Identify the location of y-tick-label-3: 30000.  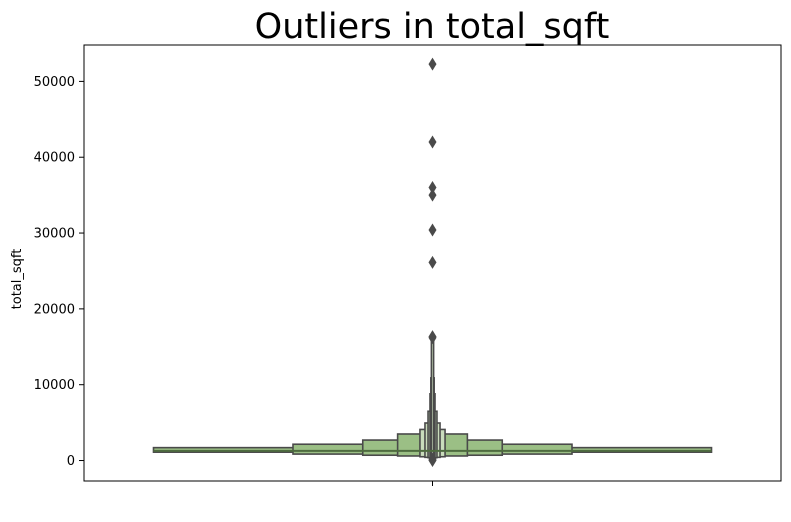
(54, 234).